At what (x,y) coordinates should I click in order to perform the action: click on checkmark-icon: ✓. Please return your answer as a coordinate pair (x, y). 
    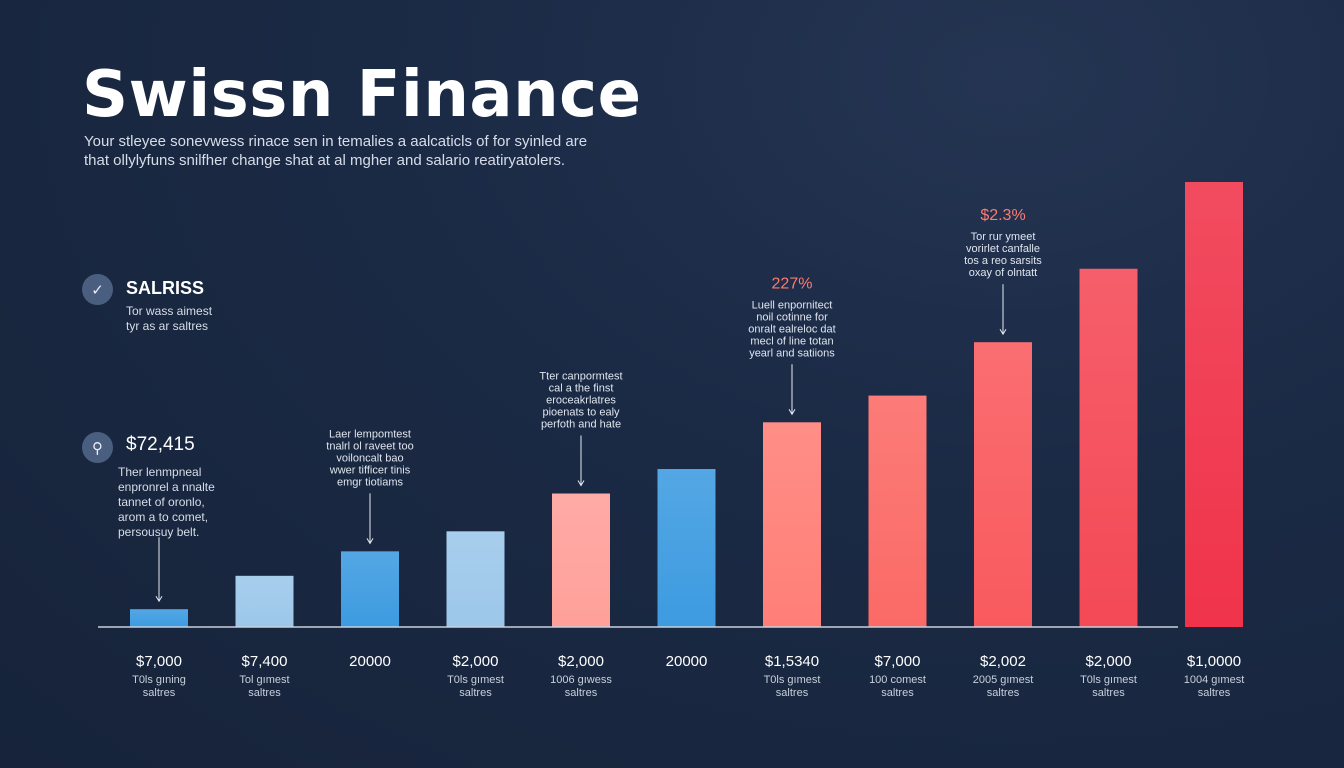
    Looking at the image, I should click on (97, 289).